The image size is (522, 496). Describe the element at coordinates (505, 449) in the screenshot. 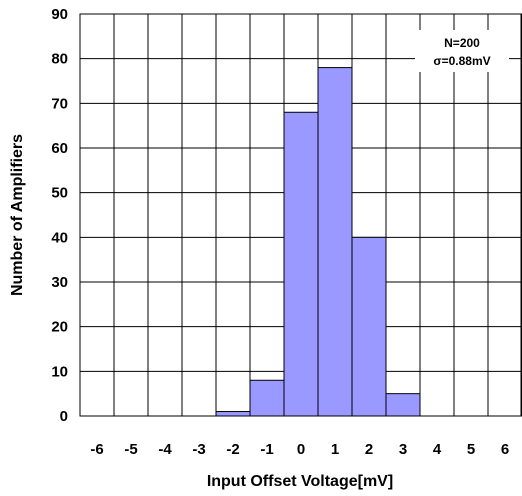

I see `x-tick-label: 6` at that location.